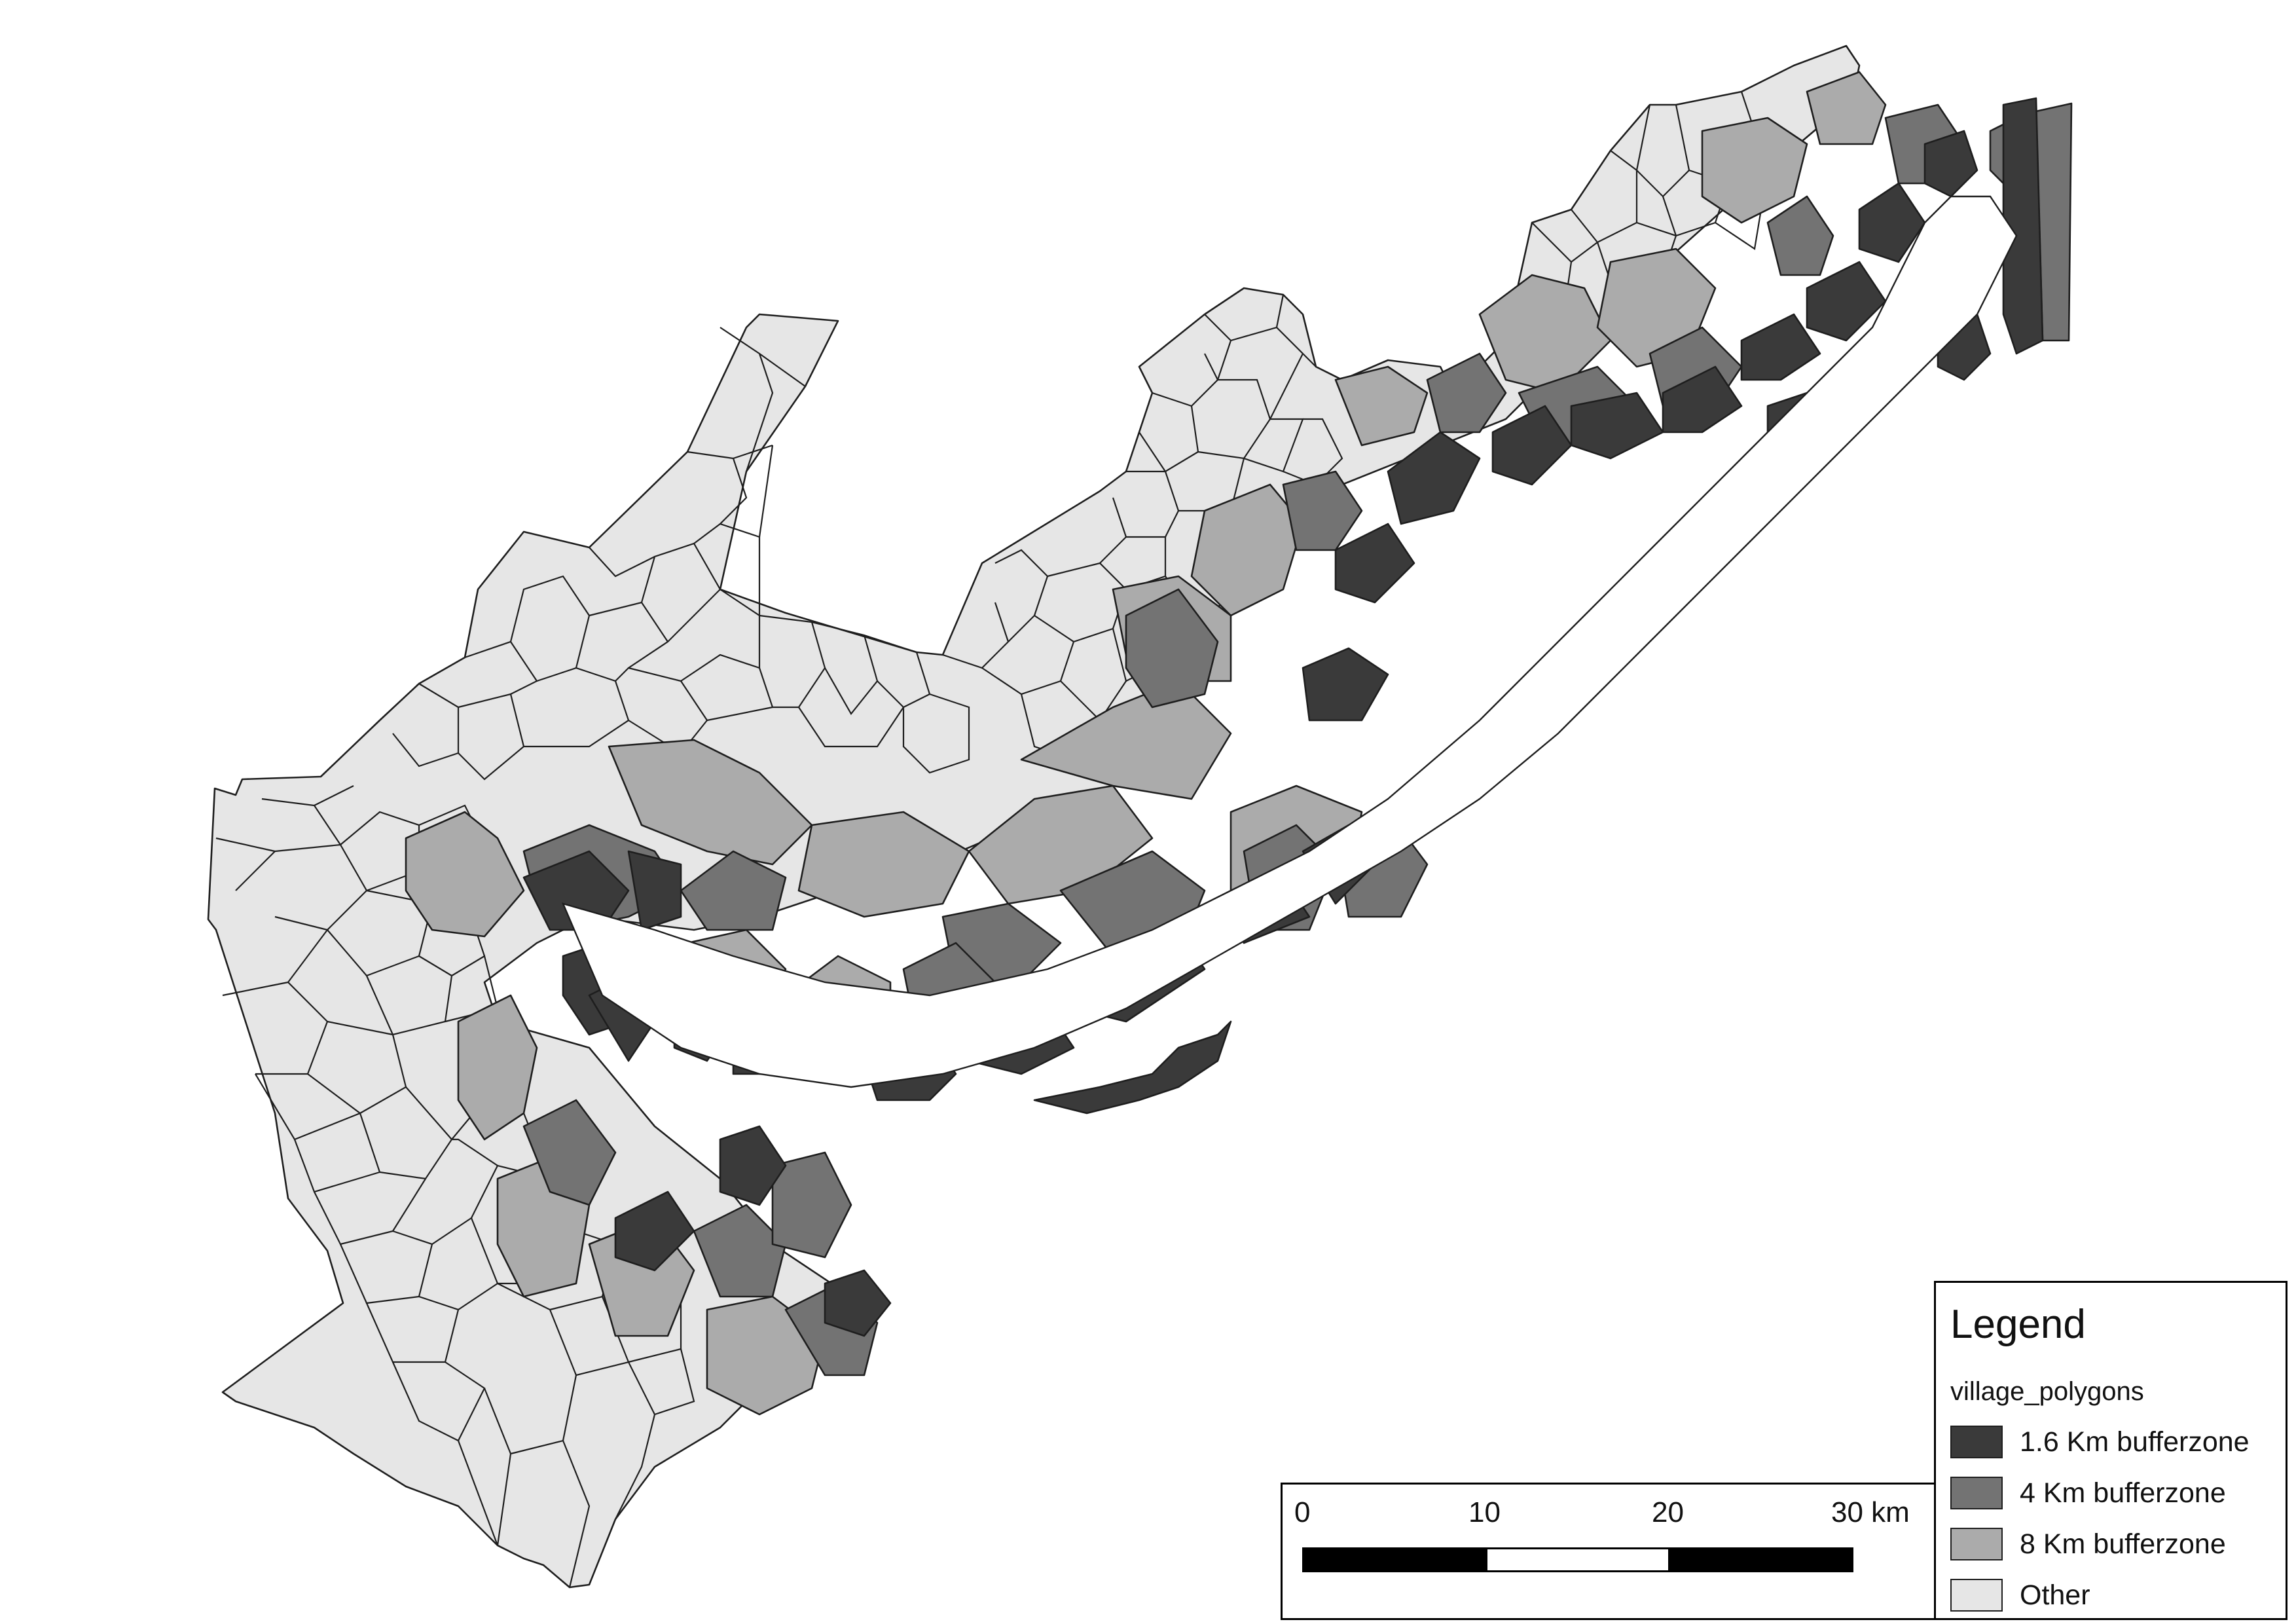  What do you see at coordinates (2135, 1442) in the screenshot?
I see `legend-label-1-6km: 1.6 Km bufferzone` at bounding box center [2135, 1442].